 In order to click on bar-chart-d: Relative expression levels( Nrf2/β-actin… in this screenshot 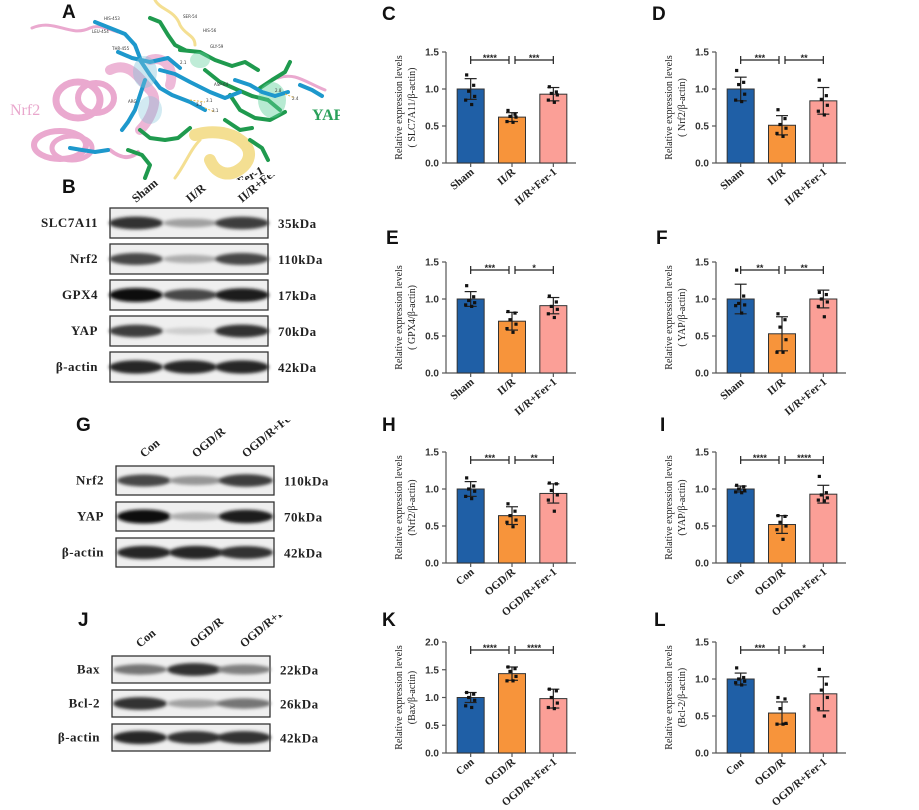, I will do `click(755, 128)`.